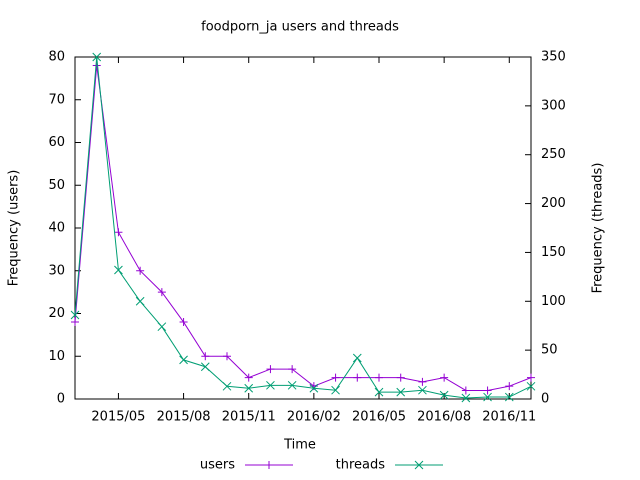 The height and width of the screenshot is (480, 640). What do you see at coordinates (444, 417) in the screenshot?
I see `x-tick-label: 2016/08` at bounding box center [444, 417].